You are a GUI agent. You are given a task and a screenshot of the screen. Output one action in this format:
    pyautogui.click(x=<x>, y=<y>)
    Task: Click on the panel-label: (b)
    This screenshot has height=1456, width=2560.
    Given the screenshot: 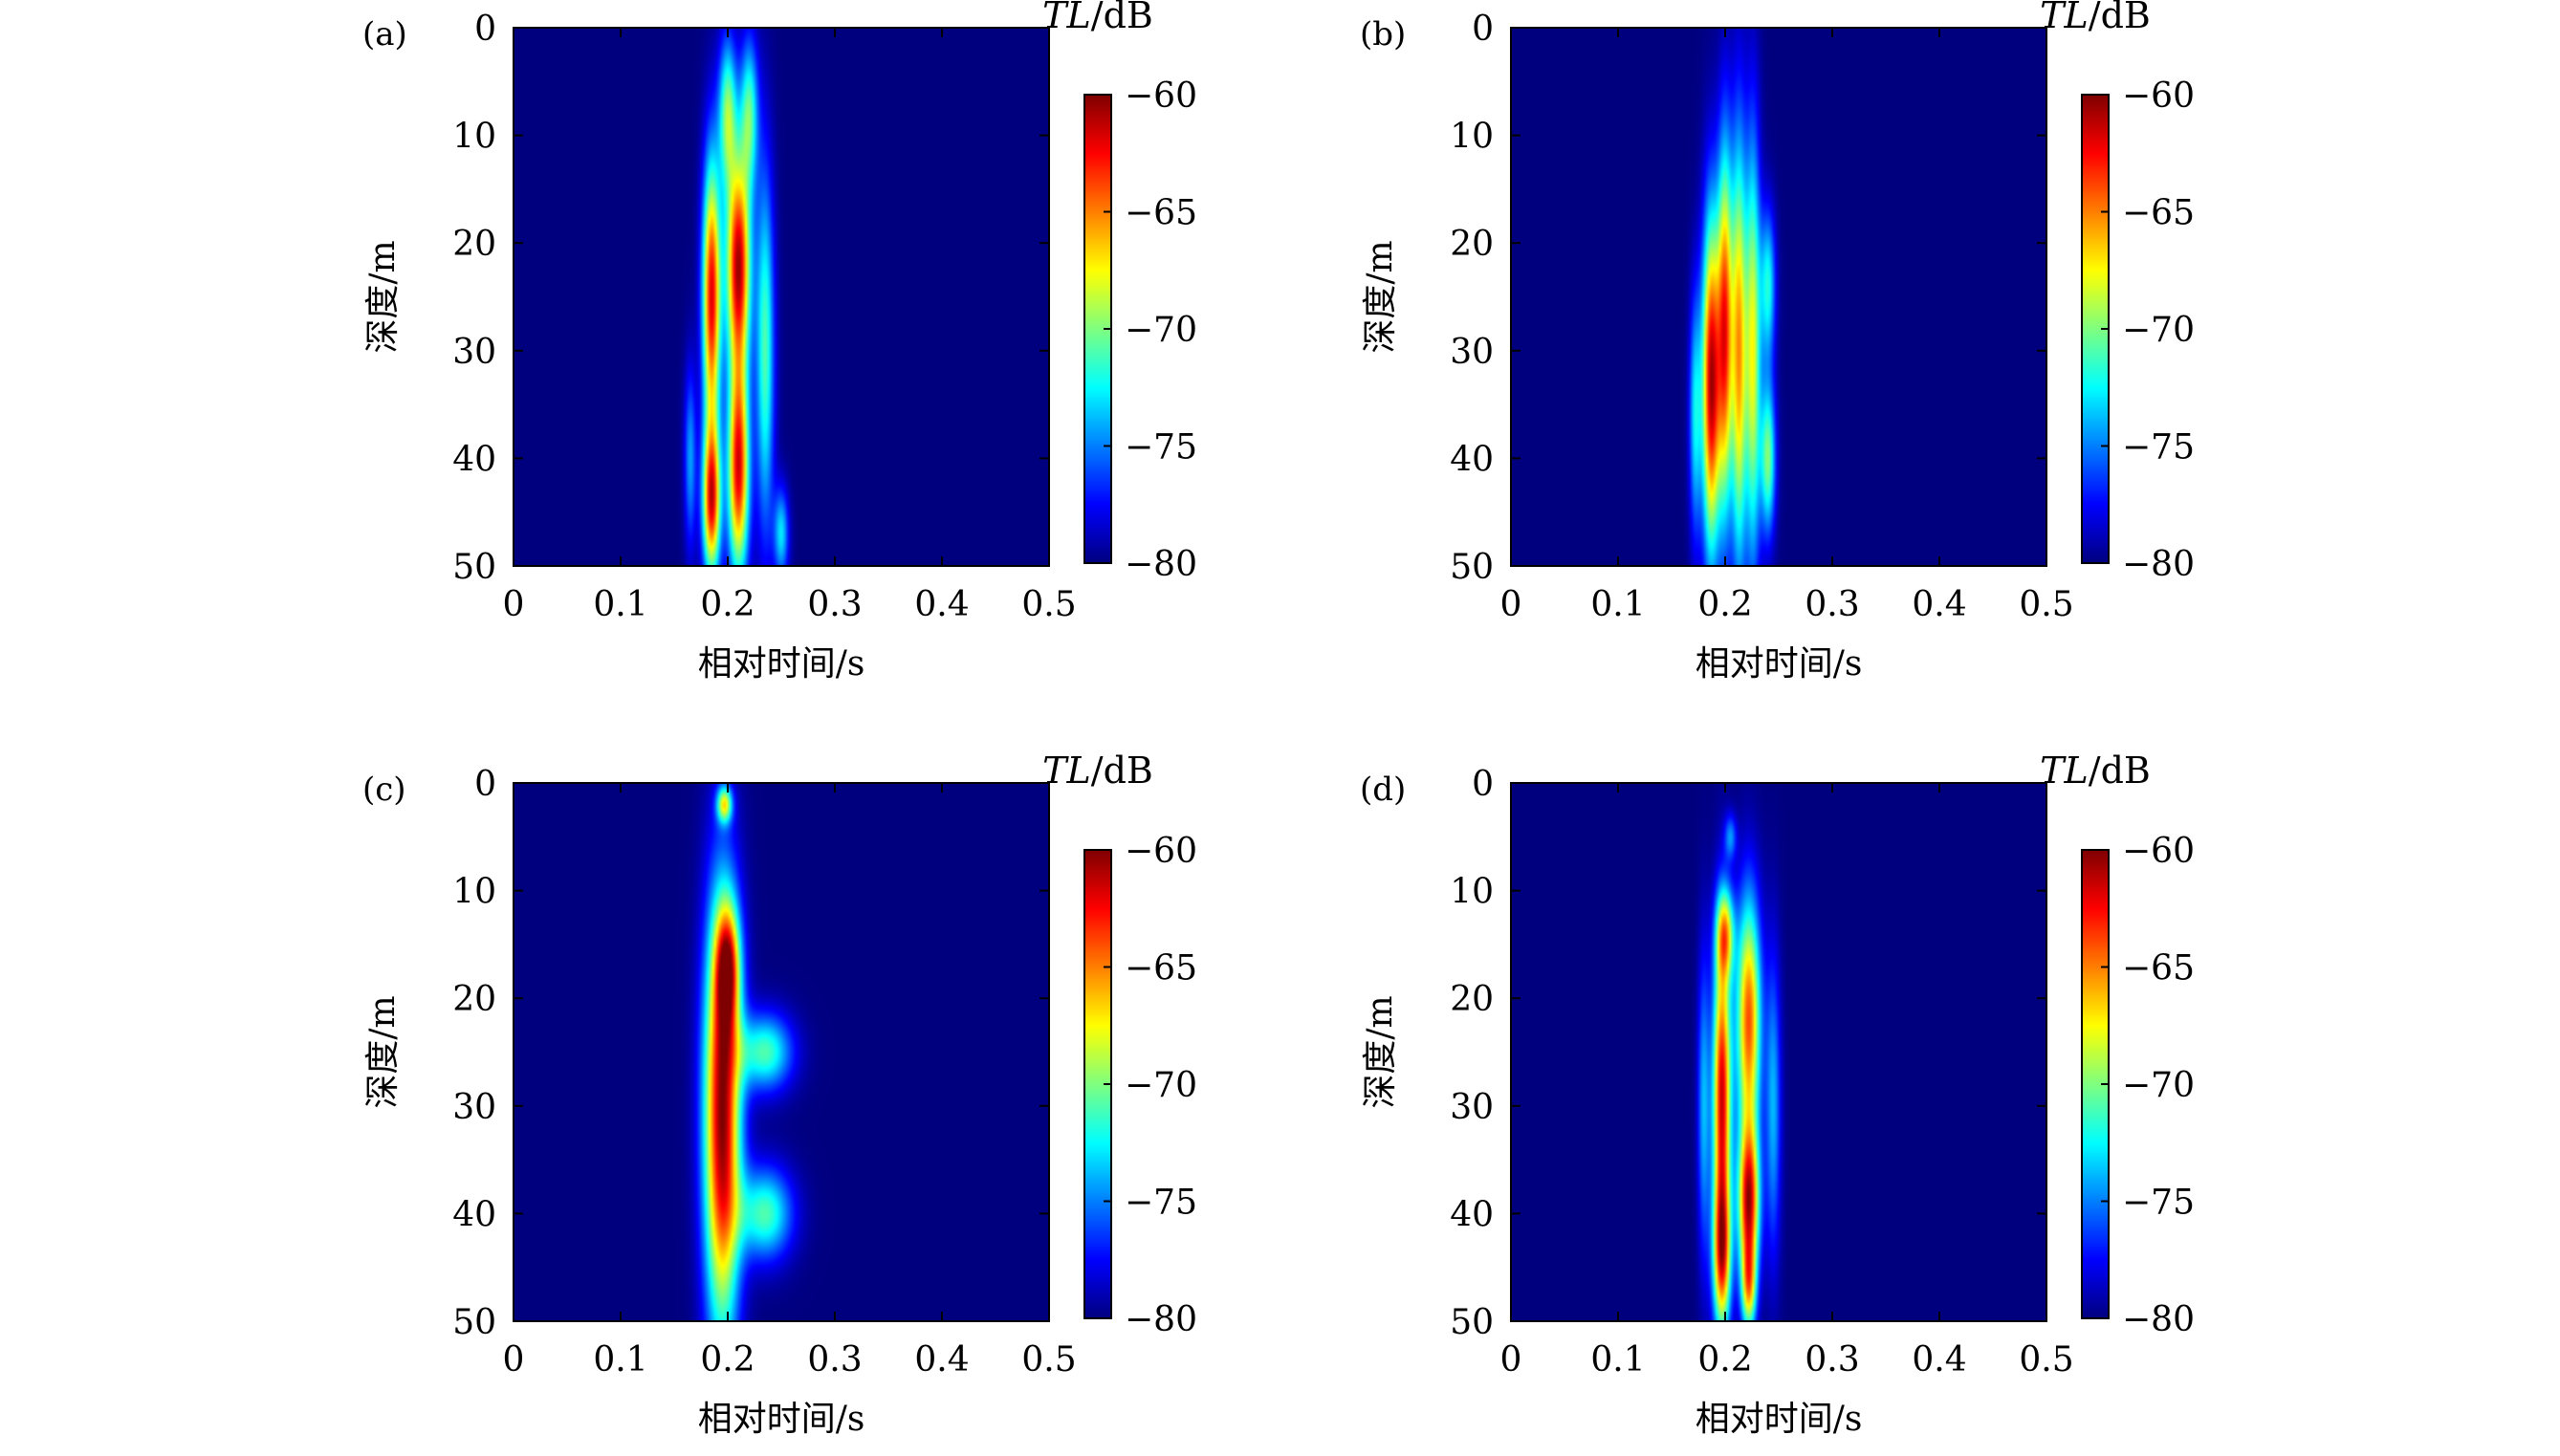 What is the action you would take?
    pyautogui.click(x=1383, y=34)
    